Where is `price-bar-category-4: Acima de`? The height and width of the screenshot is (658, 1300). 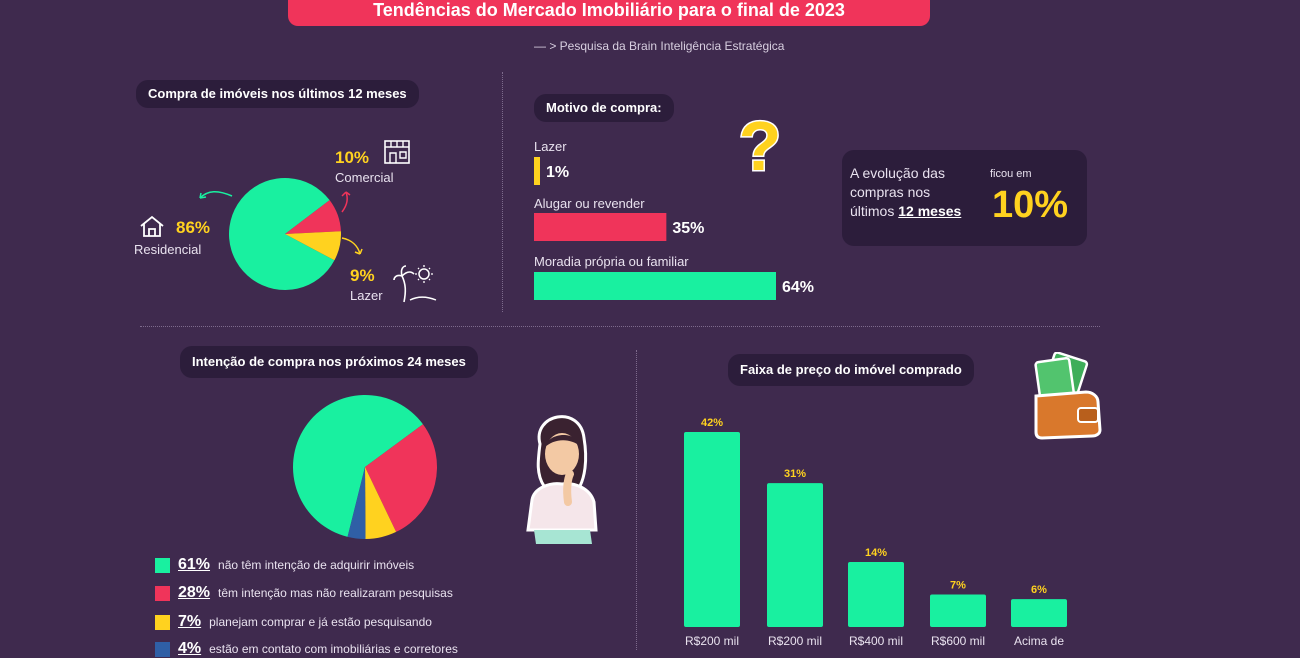 price-bar-category-4: Acima de is located at coordinates (1039, 641).